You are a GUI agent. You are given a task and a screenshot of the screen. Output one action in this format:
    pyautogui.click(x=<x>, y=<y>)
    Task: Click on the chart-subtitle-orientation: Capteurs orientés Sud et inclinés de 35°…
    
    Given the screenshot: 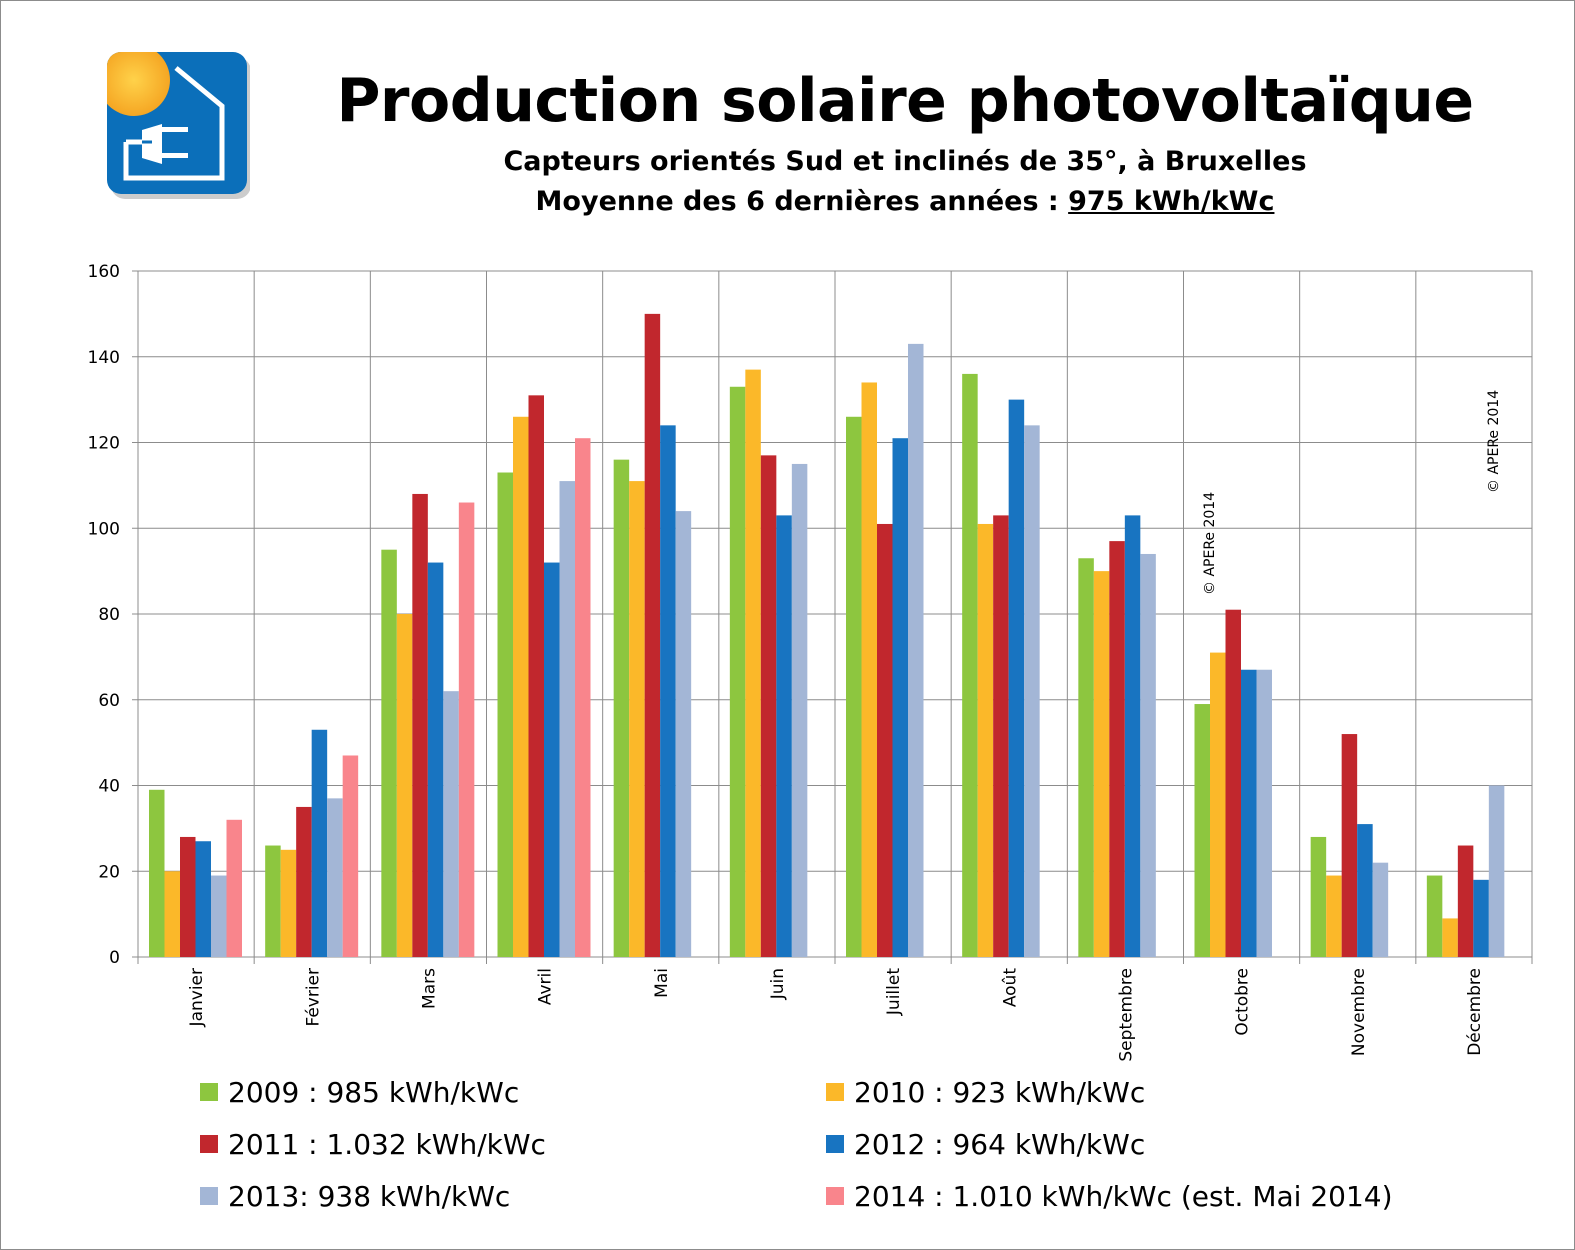 What is the action you would take?
    pyautogui.click(x=905, y=161)
    